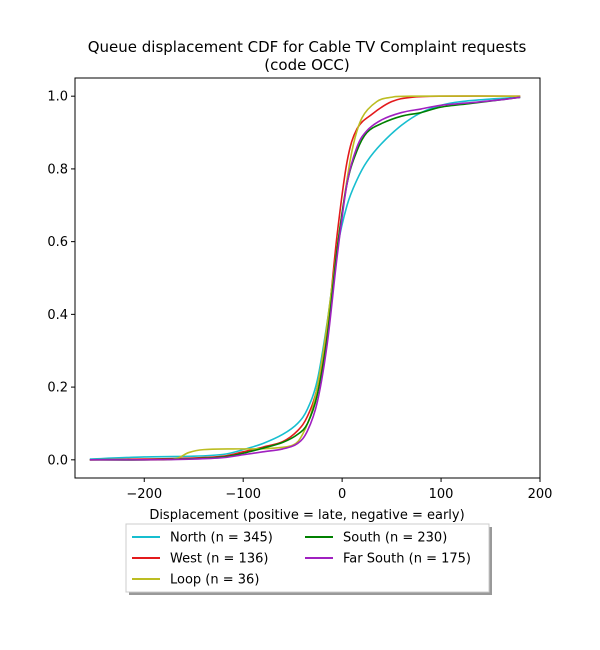  I want to click on y-tick-label: 0.2, so click(57, 388).